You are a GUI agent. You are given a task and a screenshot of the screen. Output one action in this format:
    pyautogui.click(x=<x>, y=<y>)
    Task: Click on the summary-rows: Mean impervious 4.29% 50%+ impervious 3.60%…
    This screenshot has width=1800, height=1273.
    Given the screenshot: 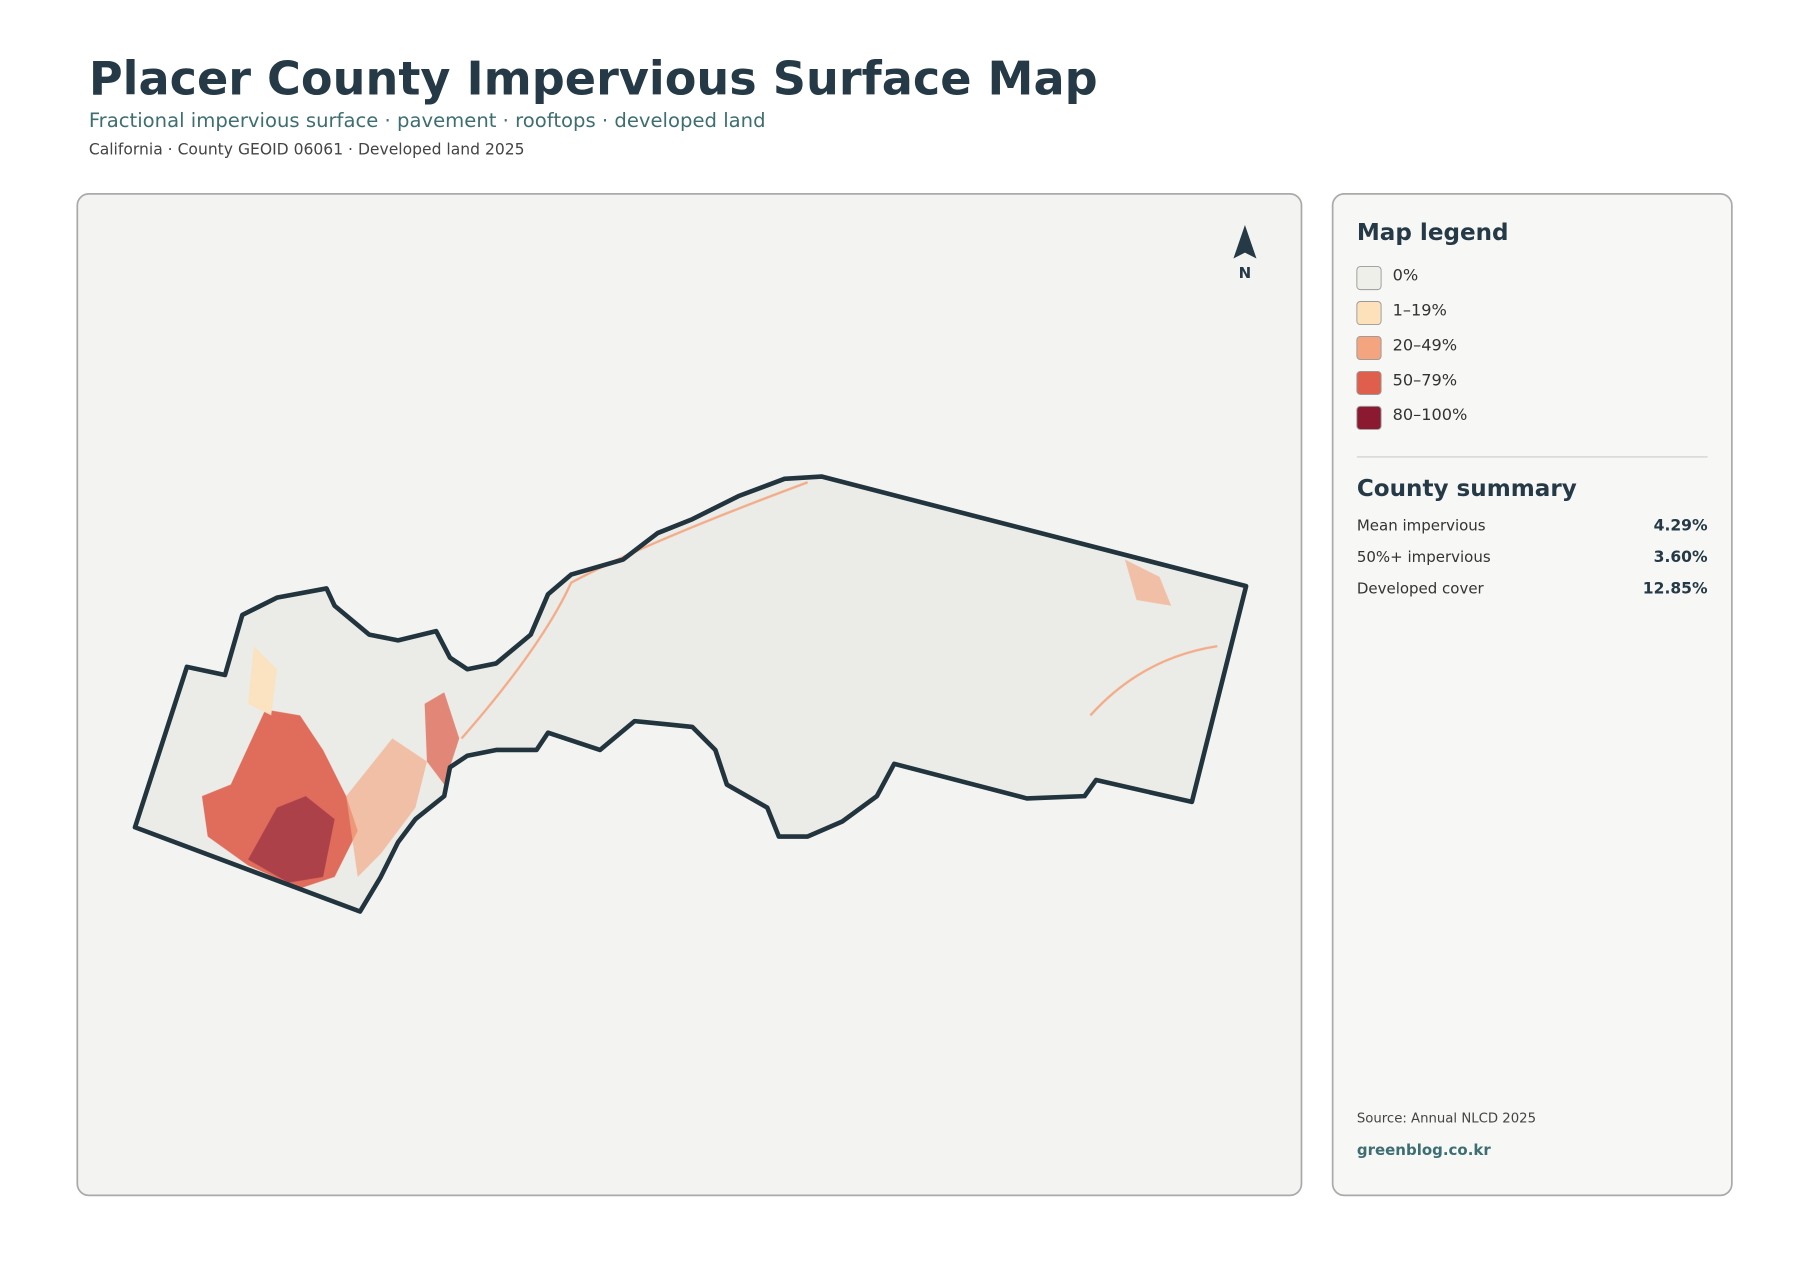 What is the action you would take?
    pyautogui.click(x=1532, y=557)
    